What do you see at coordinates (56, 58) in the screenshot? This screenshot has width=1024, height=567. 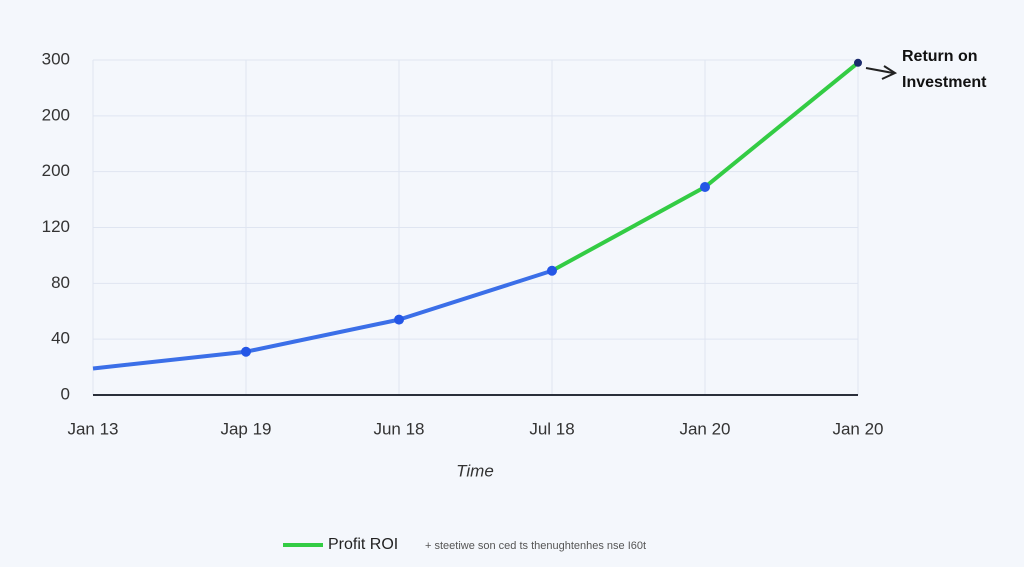 I see `y-tick-label: 300` at bounding box center [56, 58].